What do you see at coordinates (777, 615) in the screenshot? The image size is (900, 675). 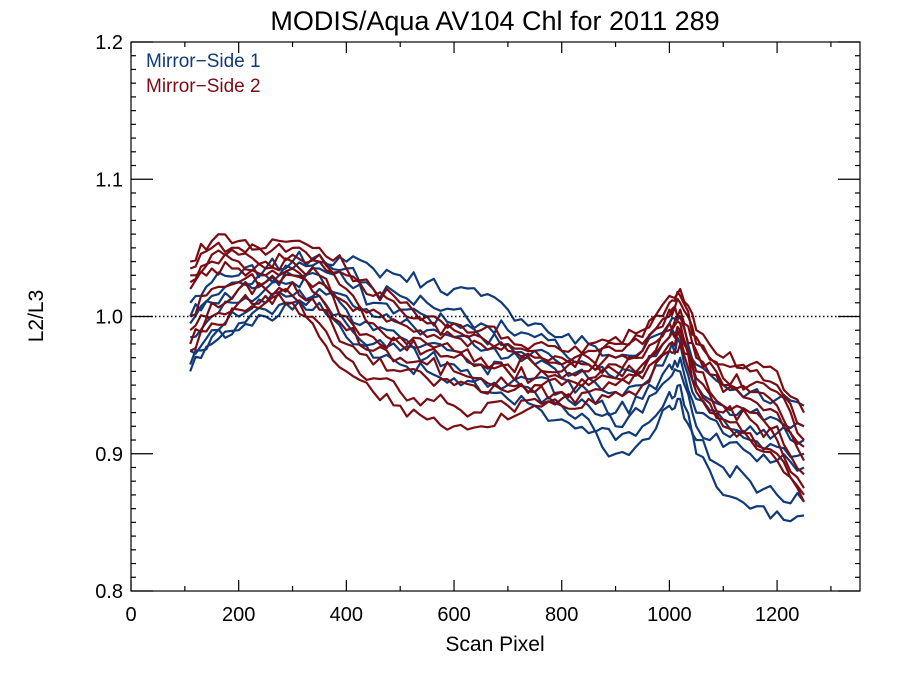 I see `x-tick-label: 1200` at bounding box center [777, 615].